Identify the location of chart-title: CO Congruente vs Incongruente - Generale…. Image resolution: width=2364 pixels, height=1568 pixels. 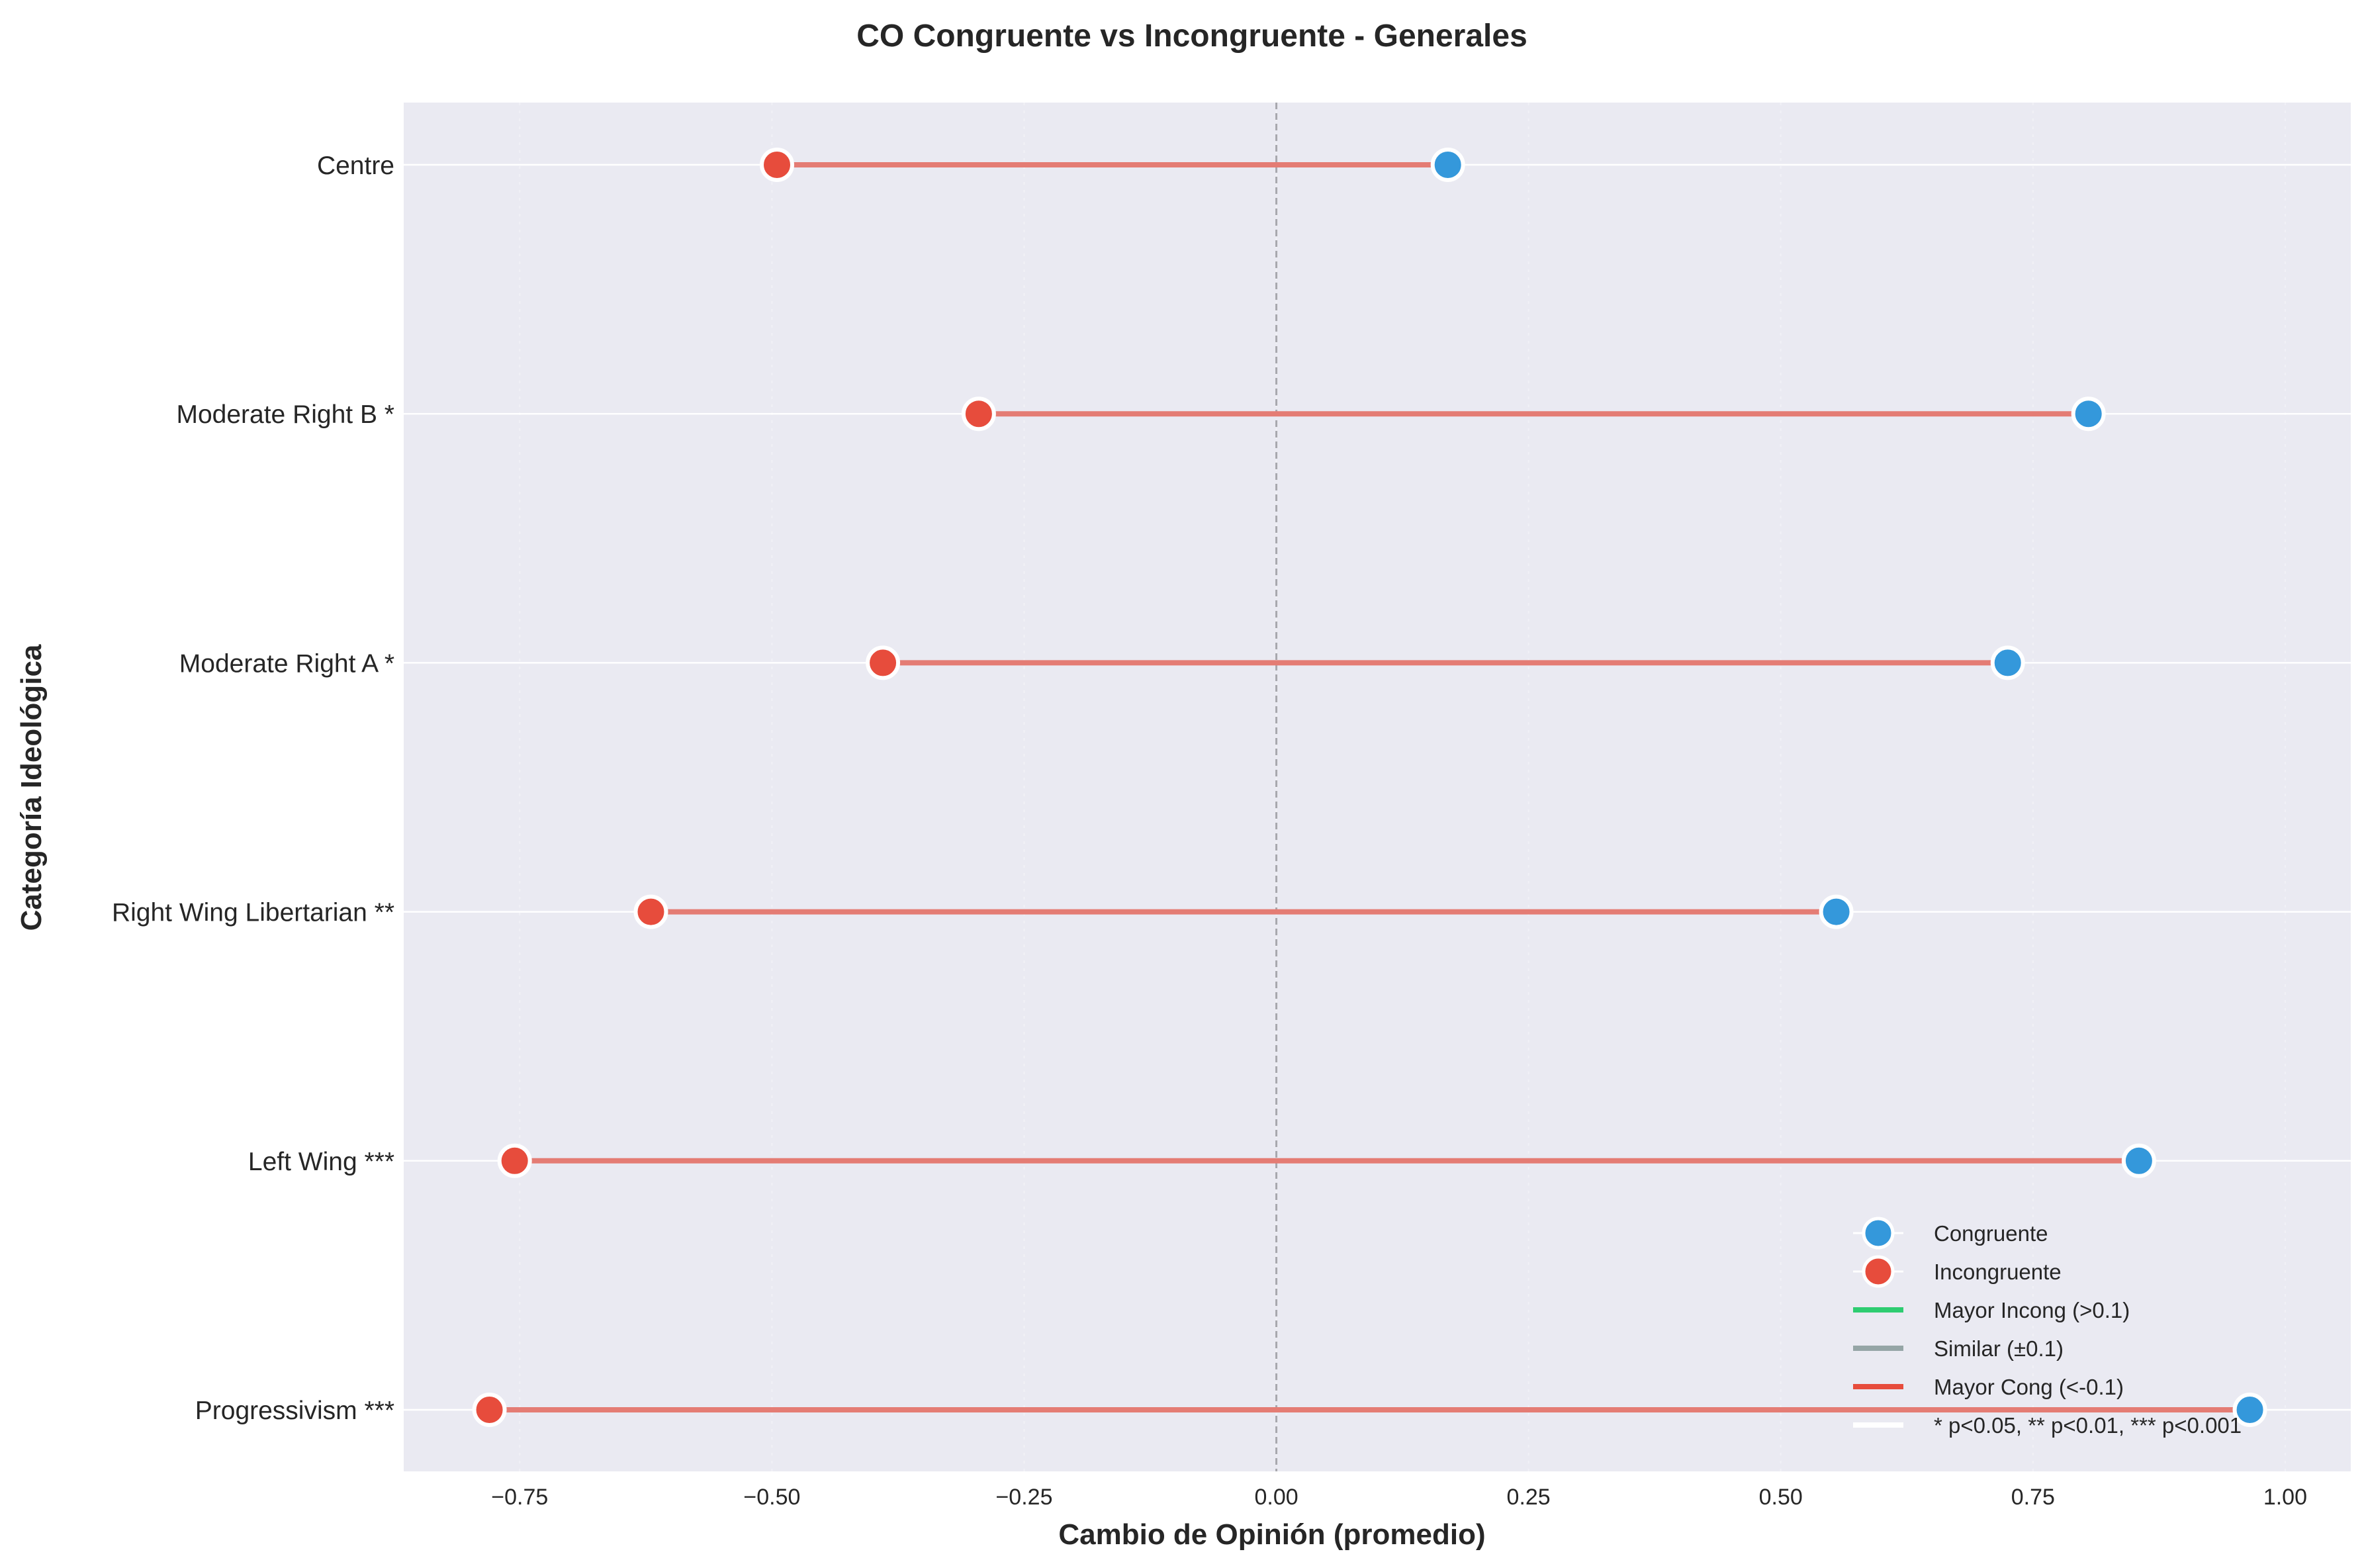
(1191, 36).